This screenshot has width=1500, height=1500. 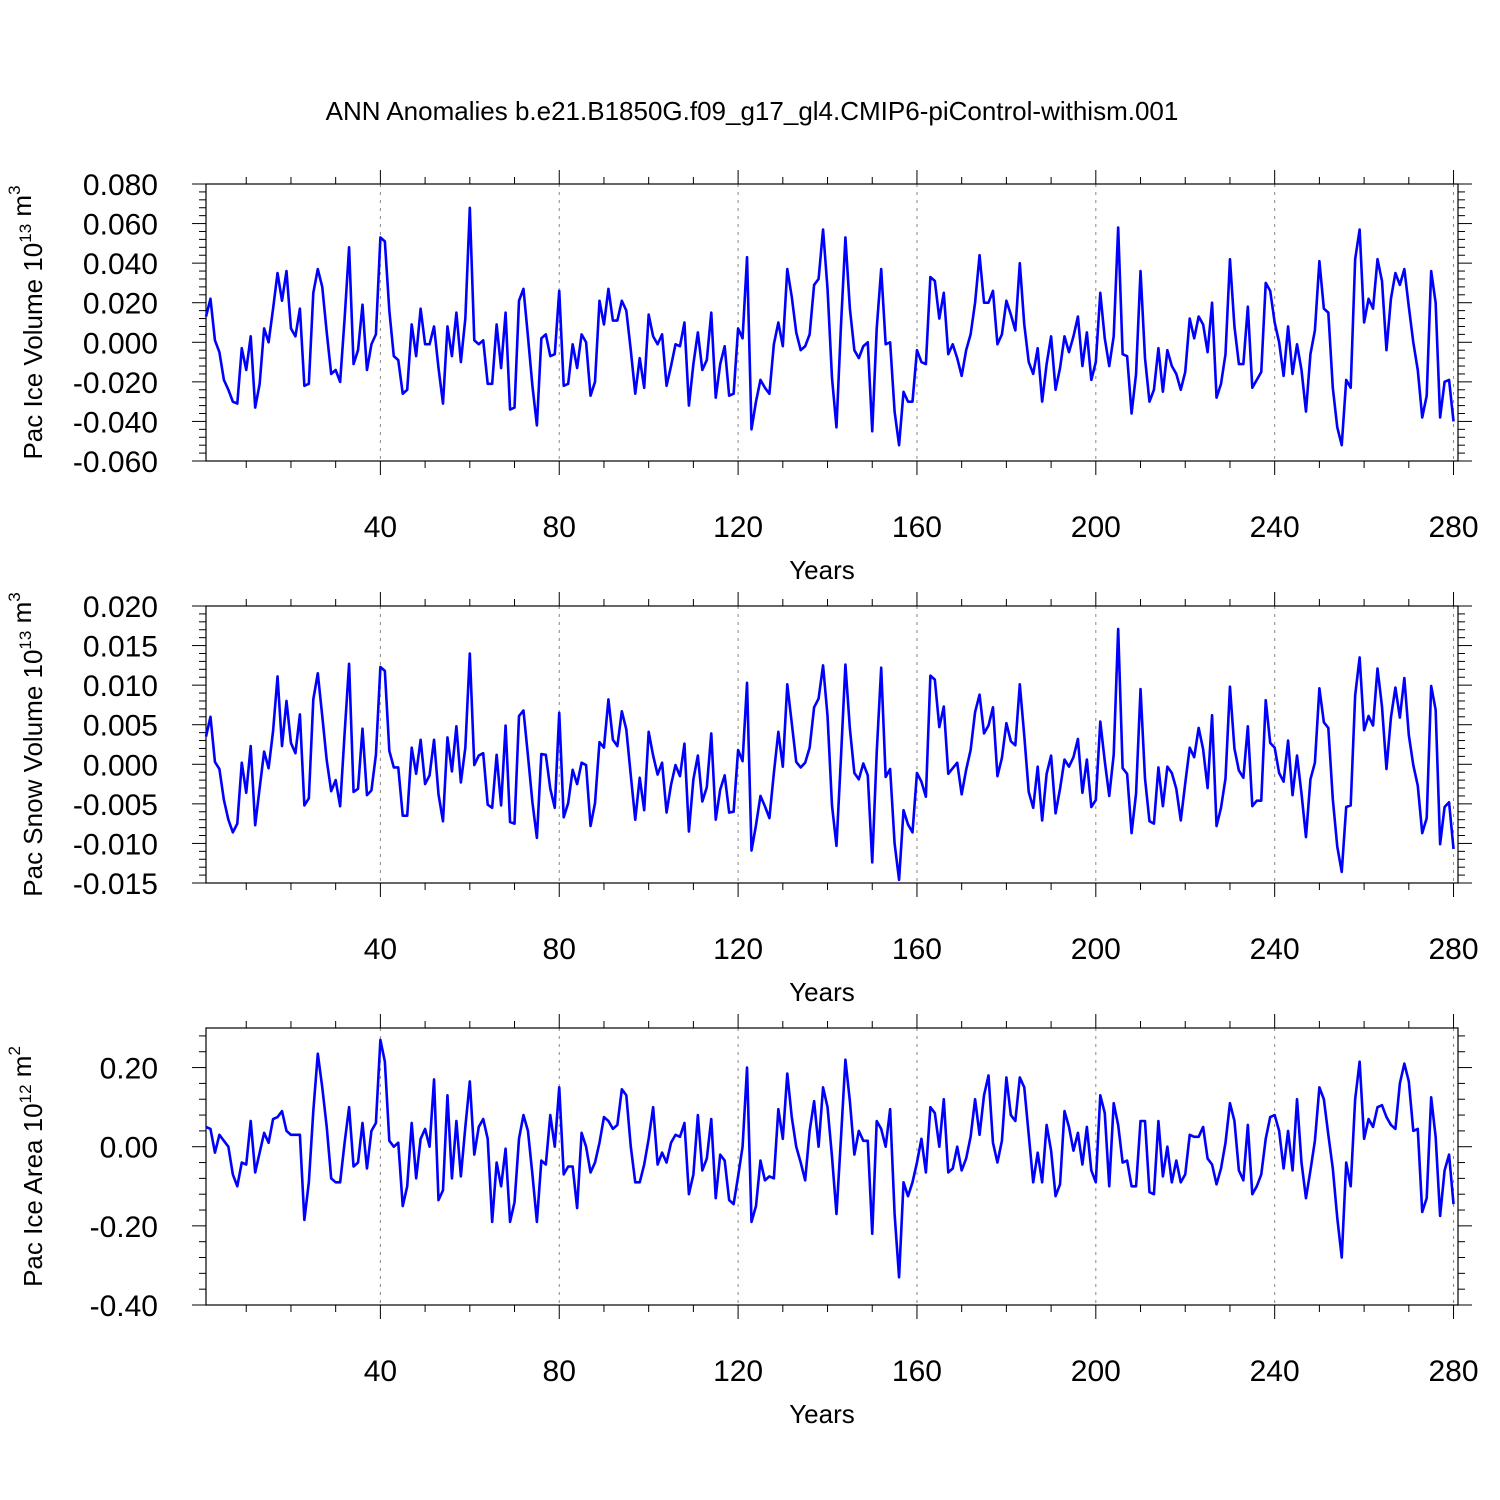 What do you see at coordinates (115, 884) in the screenshot?
I see `y-tick-label: -0.015` at bounding box center [115, 884].